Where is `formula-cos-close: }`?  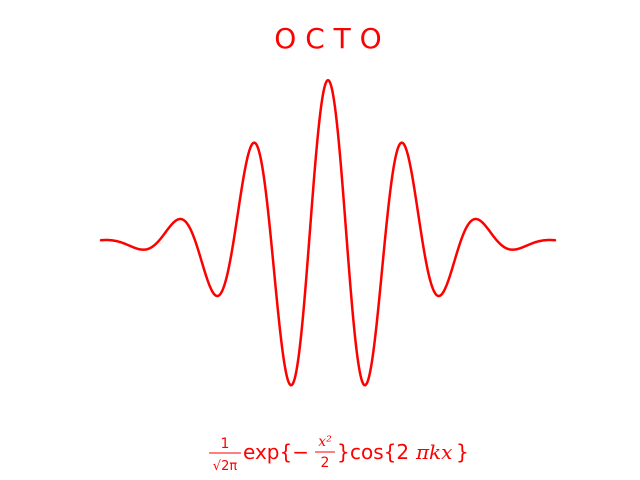
formula-cos-close: } is located at coordinates (462, 452).